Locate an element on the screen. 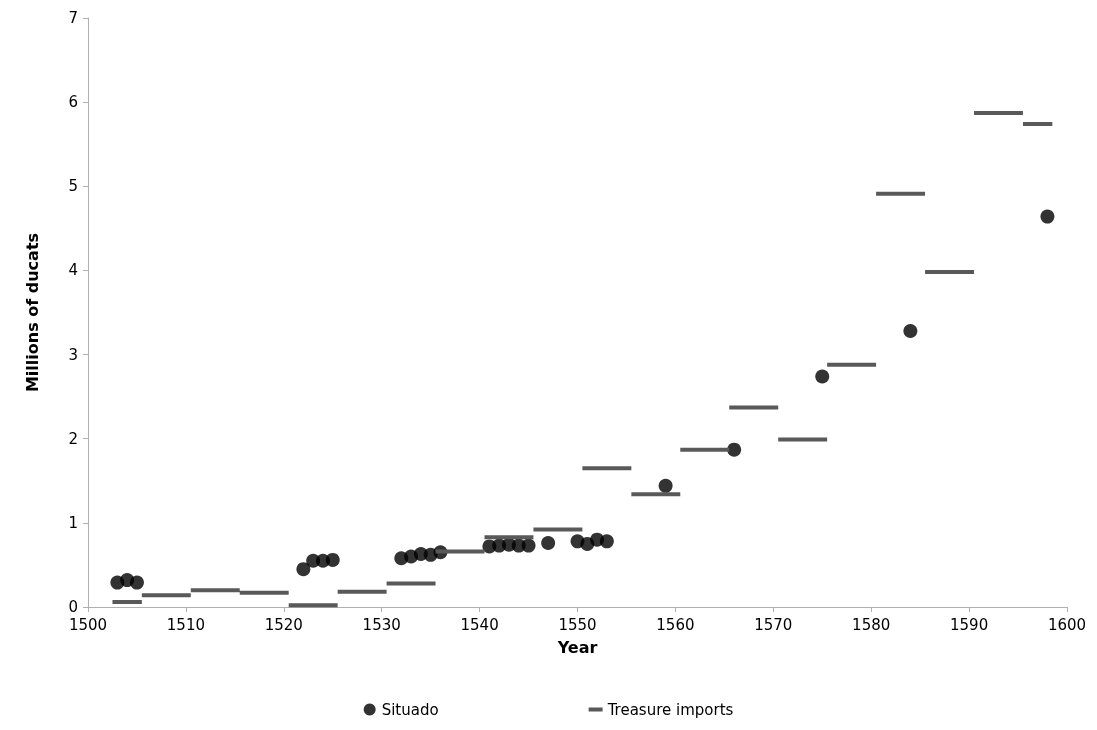  x-tick-label: 1550 is located at coordinates (577, 624).